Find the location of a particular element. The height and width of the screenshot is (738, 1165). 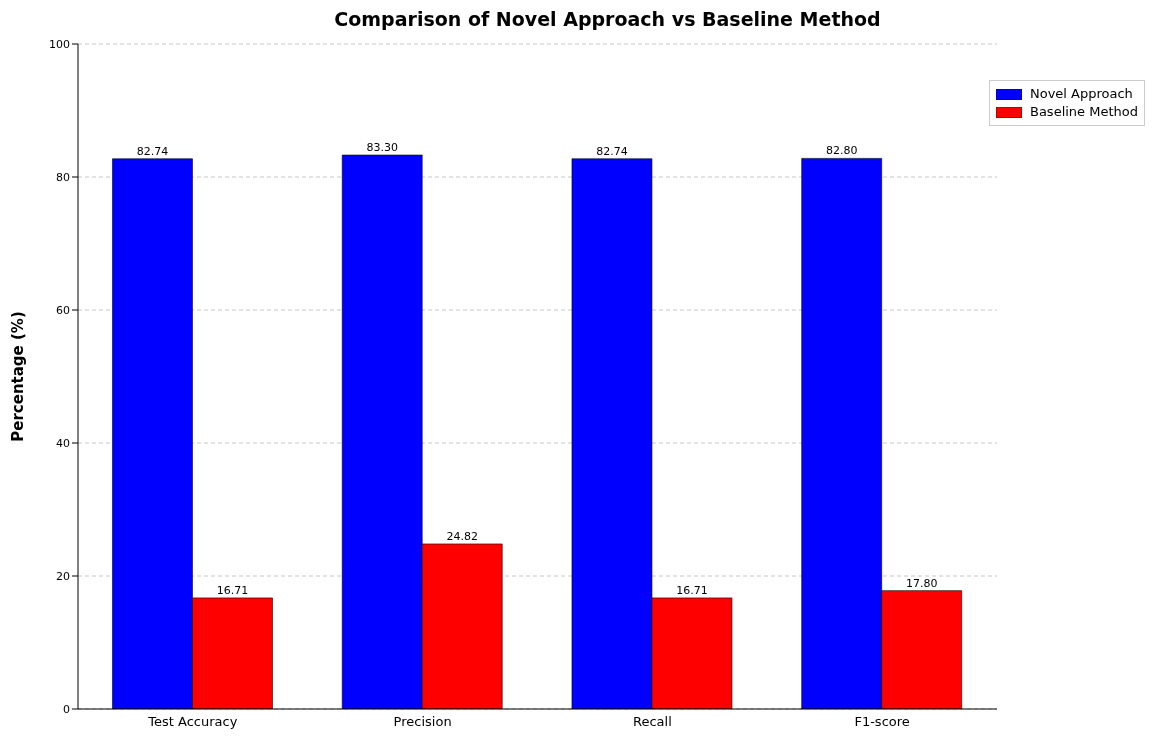

y-tick-label: 40 is located at coordinates (63, 443).